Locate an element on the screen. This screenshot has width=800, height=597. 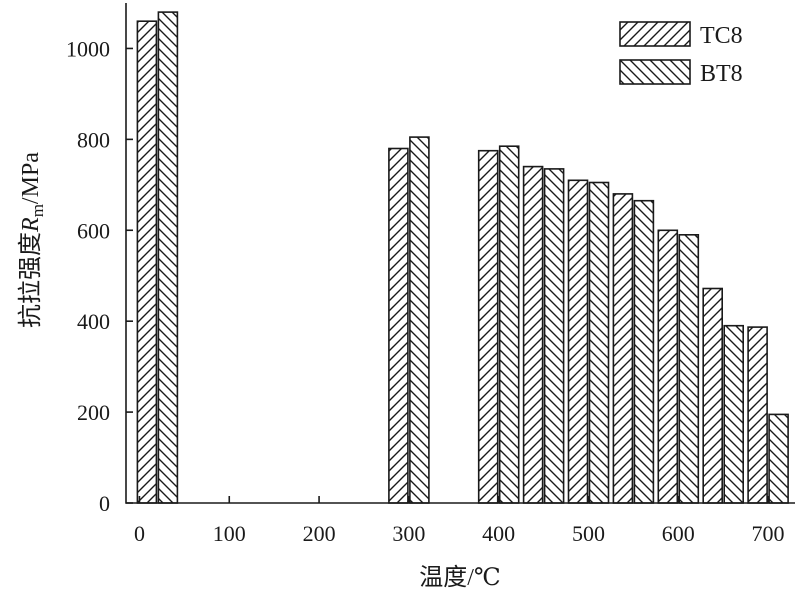
y-tick-label-800: 800 is located at coordinates (93, 139).